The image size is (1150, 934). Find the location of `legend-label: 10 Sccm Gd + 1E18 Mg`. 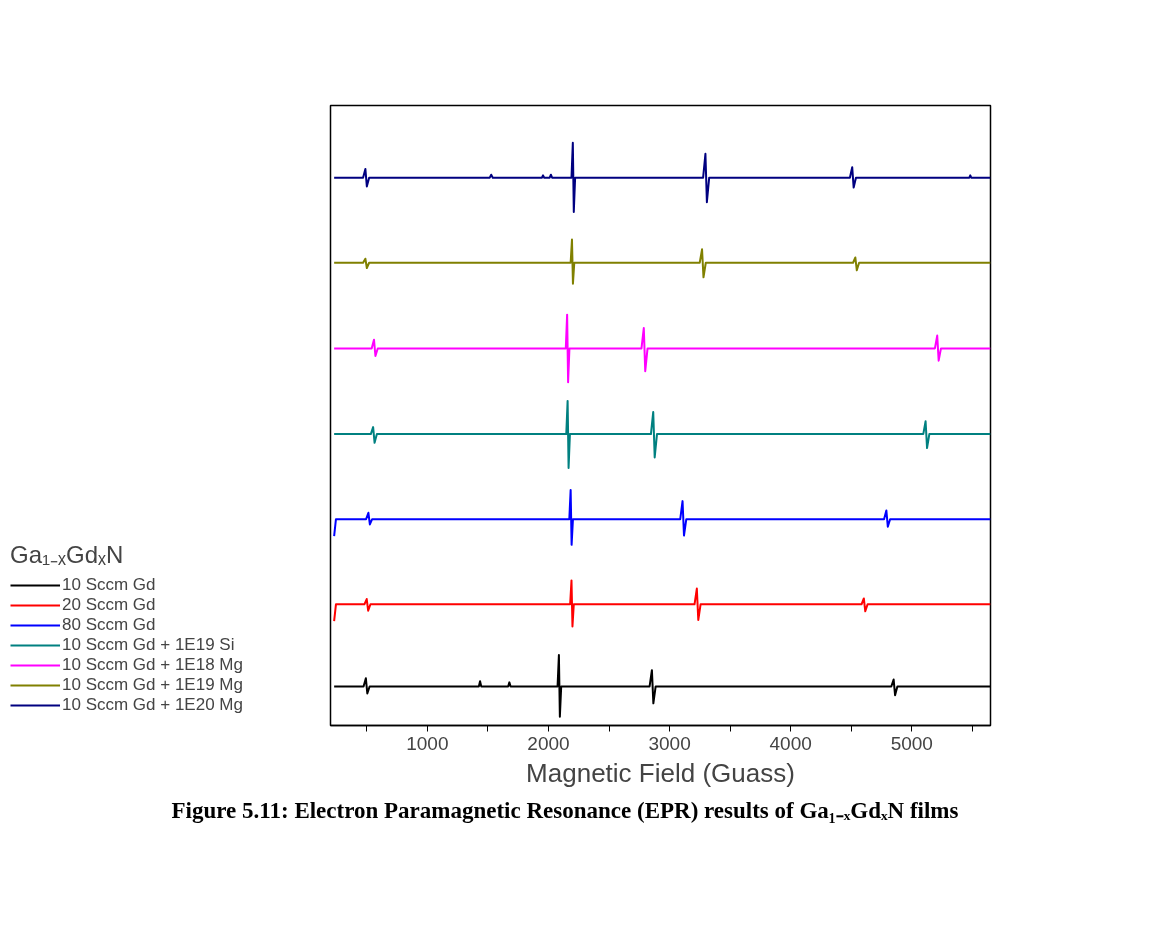

legend-label: 10 Sccm Gd + 1E18 Mg is located at coordinates (152, 665).